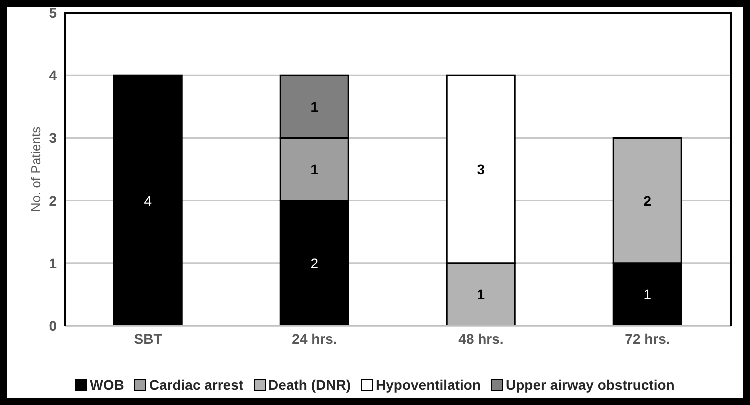  Describe the element at coordinates (53, 138) in the screenshot. I see `y-tick-label: 3` at that location.